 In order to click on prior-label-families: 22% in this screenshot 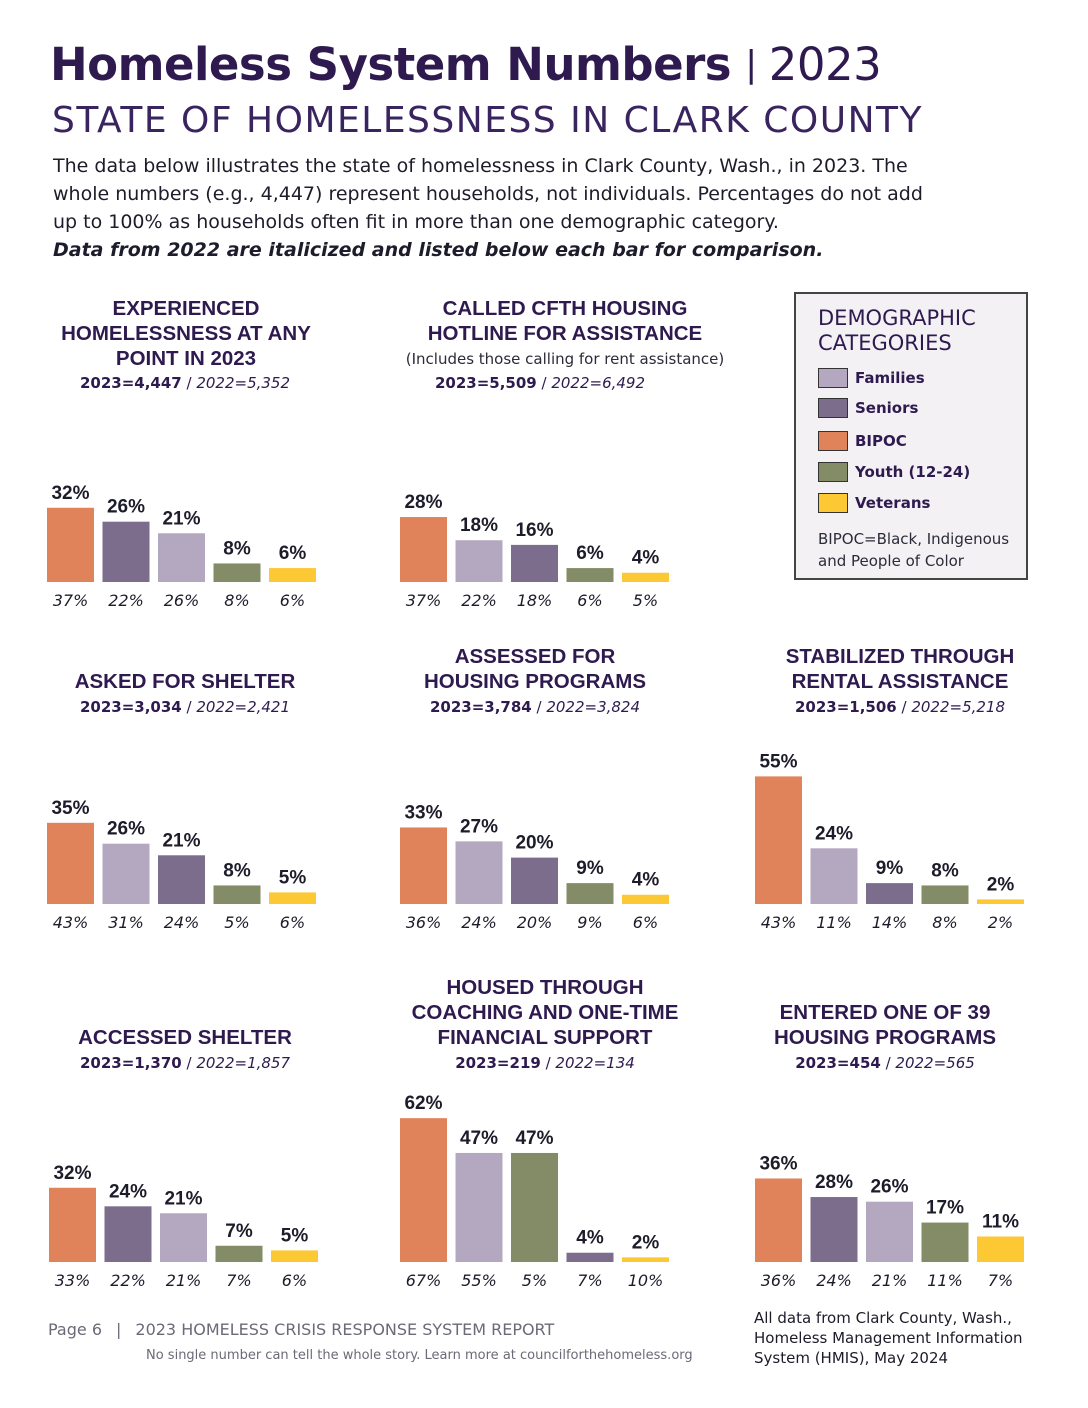, I will do `click(479, 600)`.